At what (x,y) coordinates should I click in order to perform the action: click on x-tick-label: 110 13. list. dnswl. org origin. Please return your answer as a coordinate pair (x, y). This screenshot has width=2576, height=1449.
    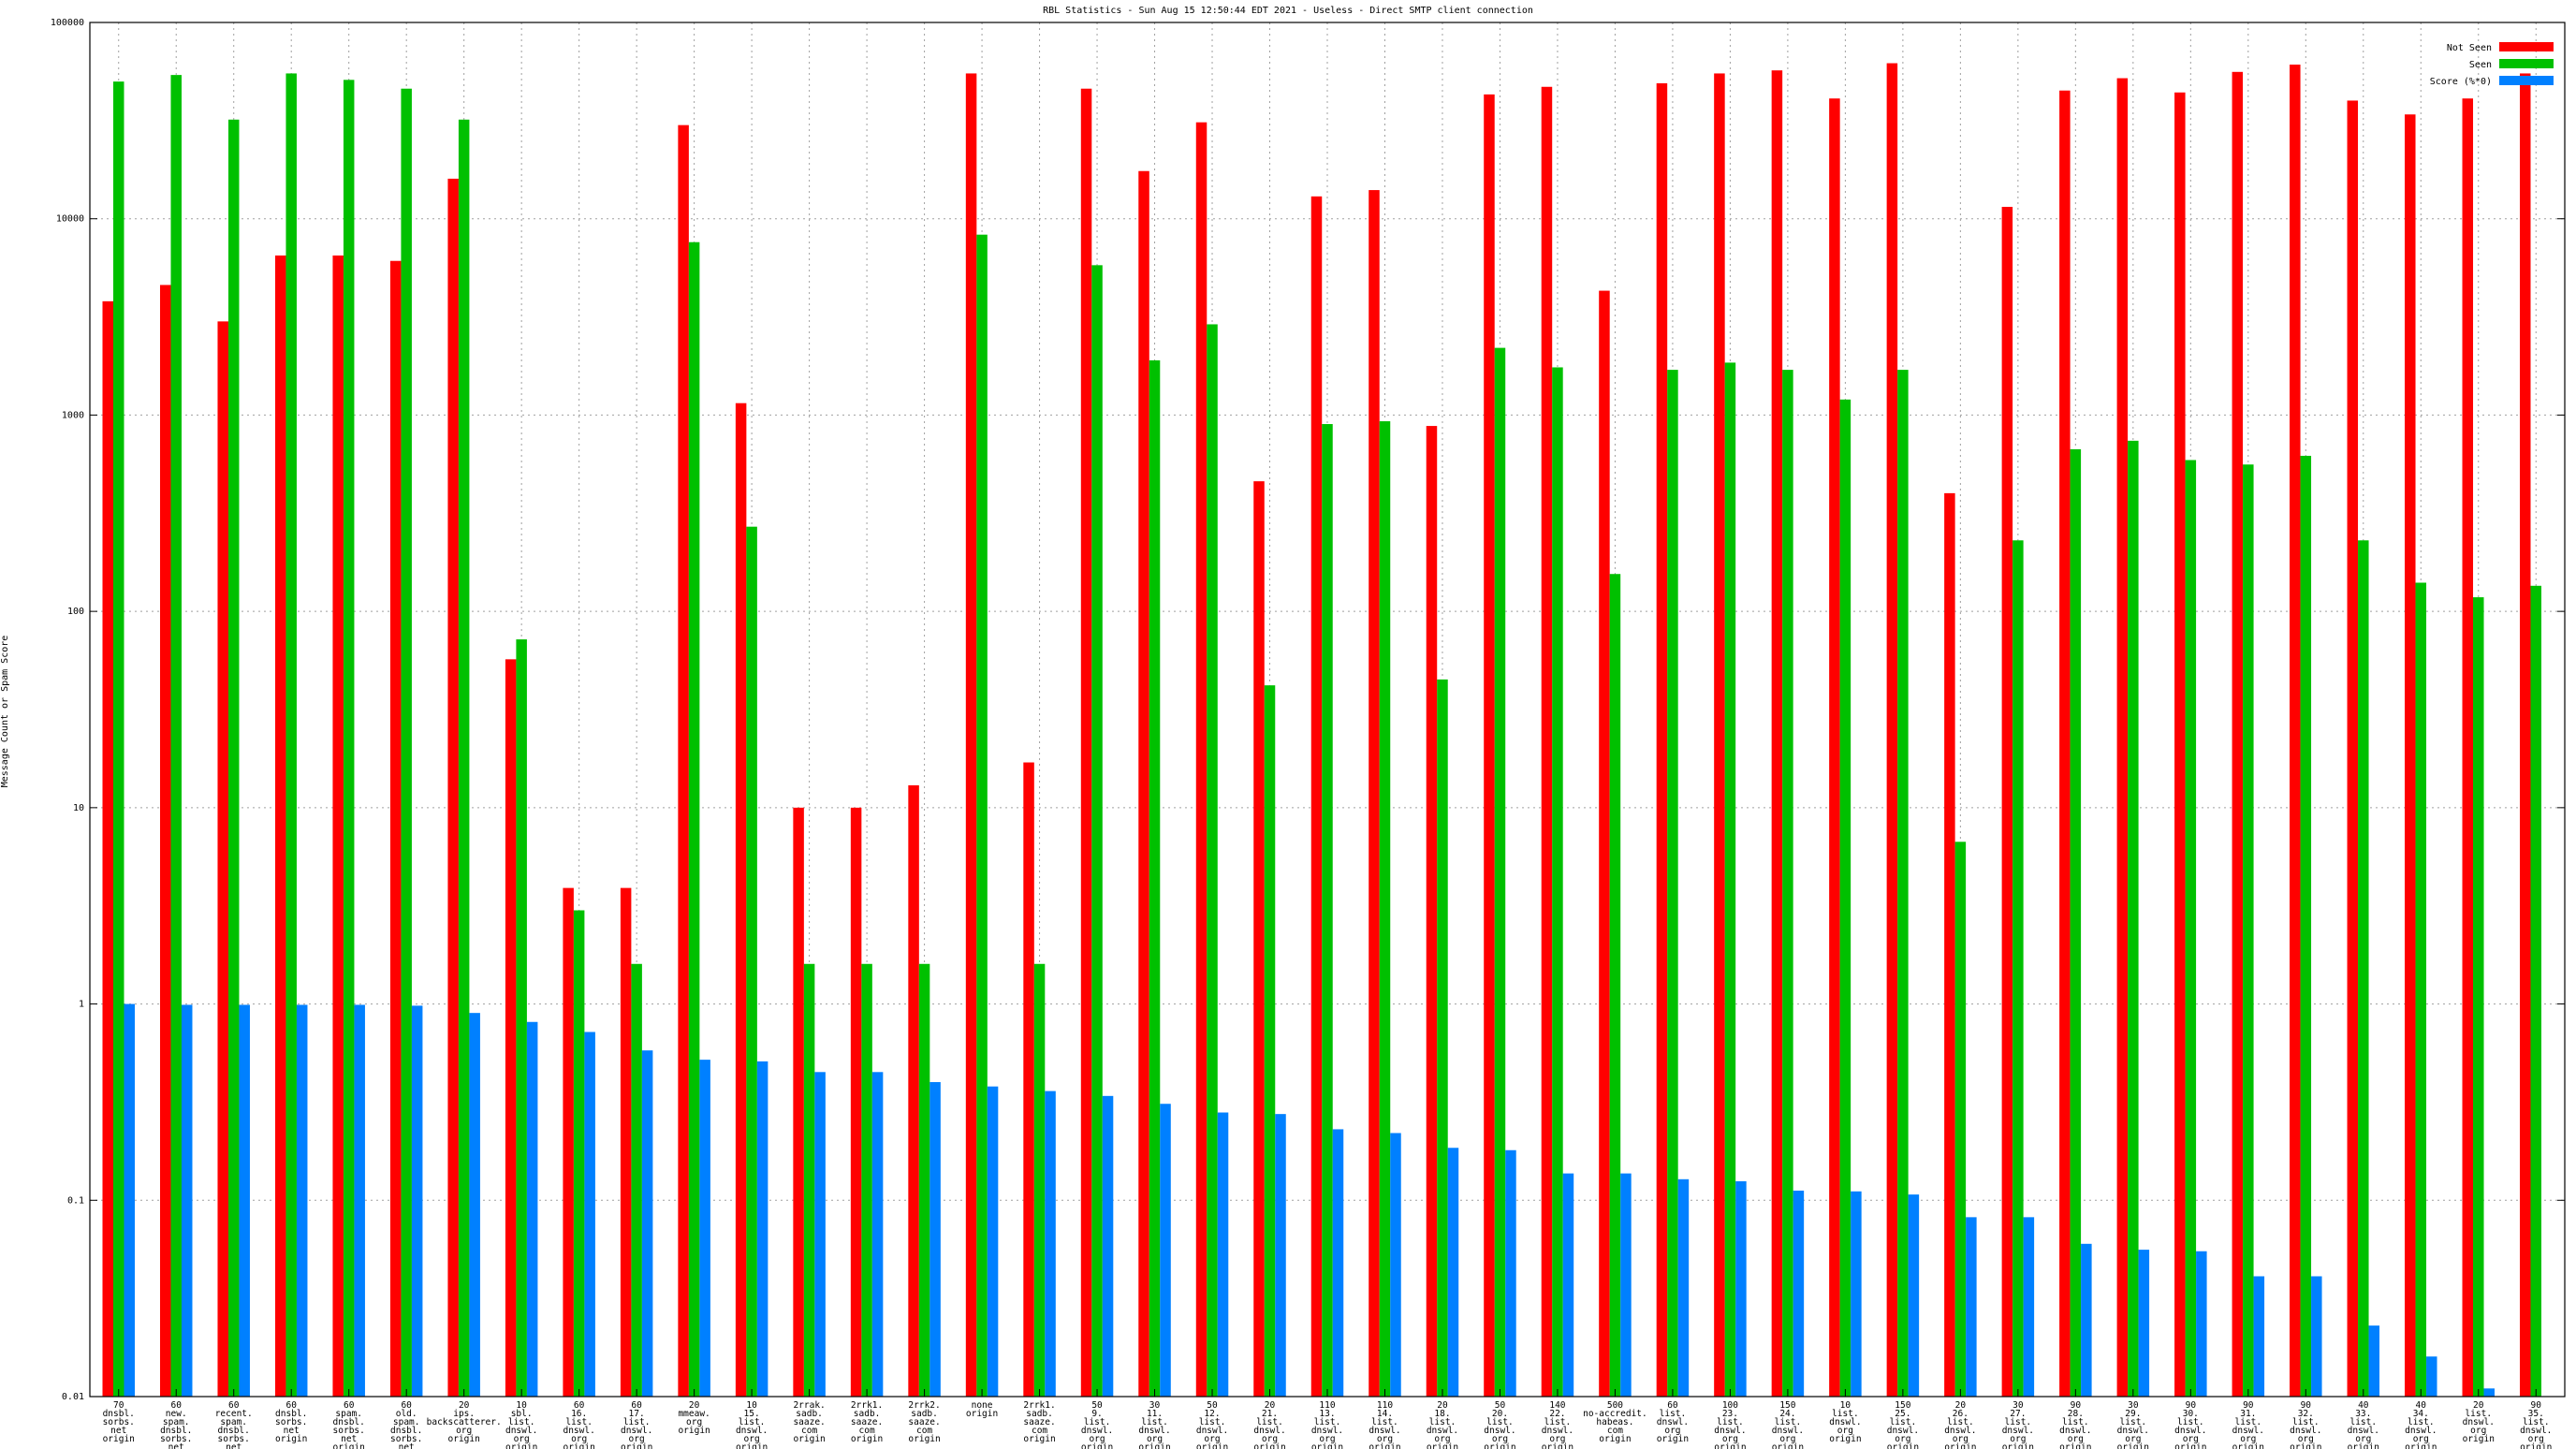
    Looking at the image, I should click on (1327, 1424).